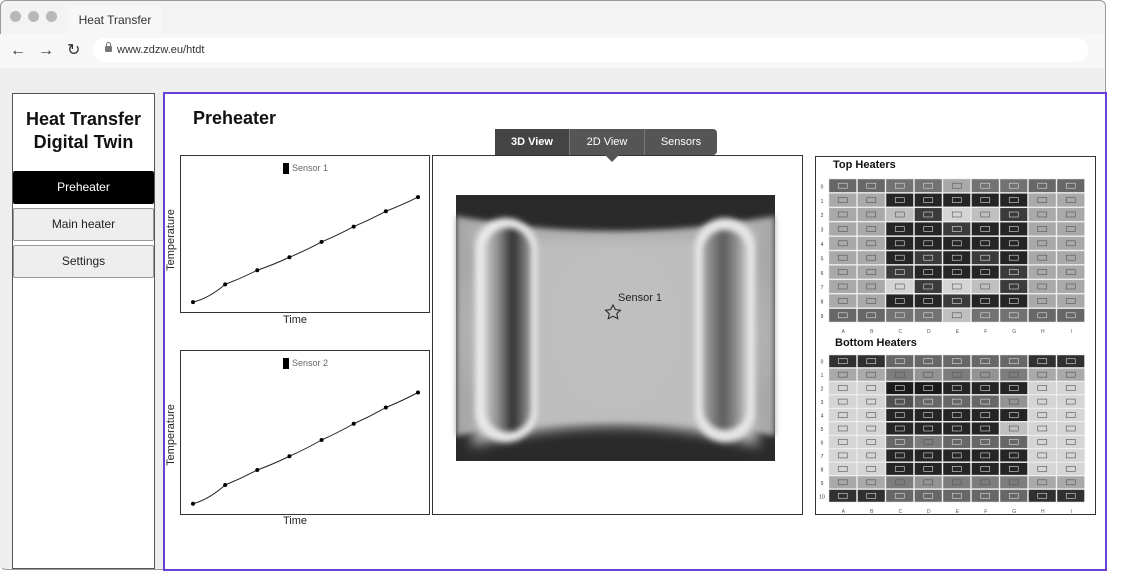 Image resolution: width=1121 pixels, height=582 pixels. What do you see at coordinates (115, 20) in the screenshot?
I see `browser-tab: Heat Transfer` at bounding box center [115, 20].